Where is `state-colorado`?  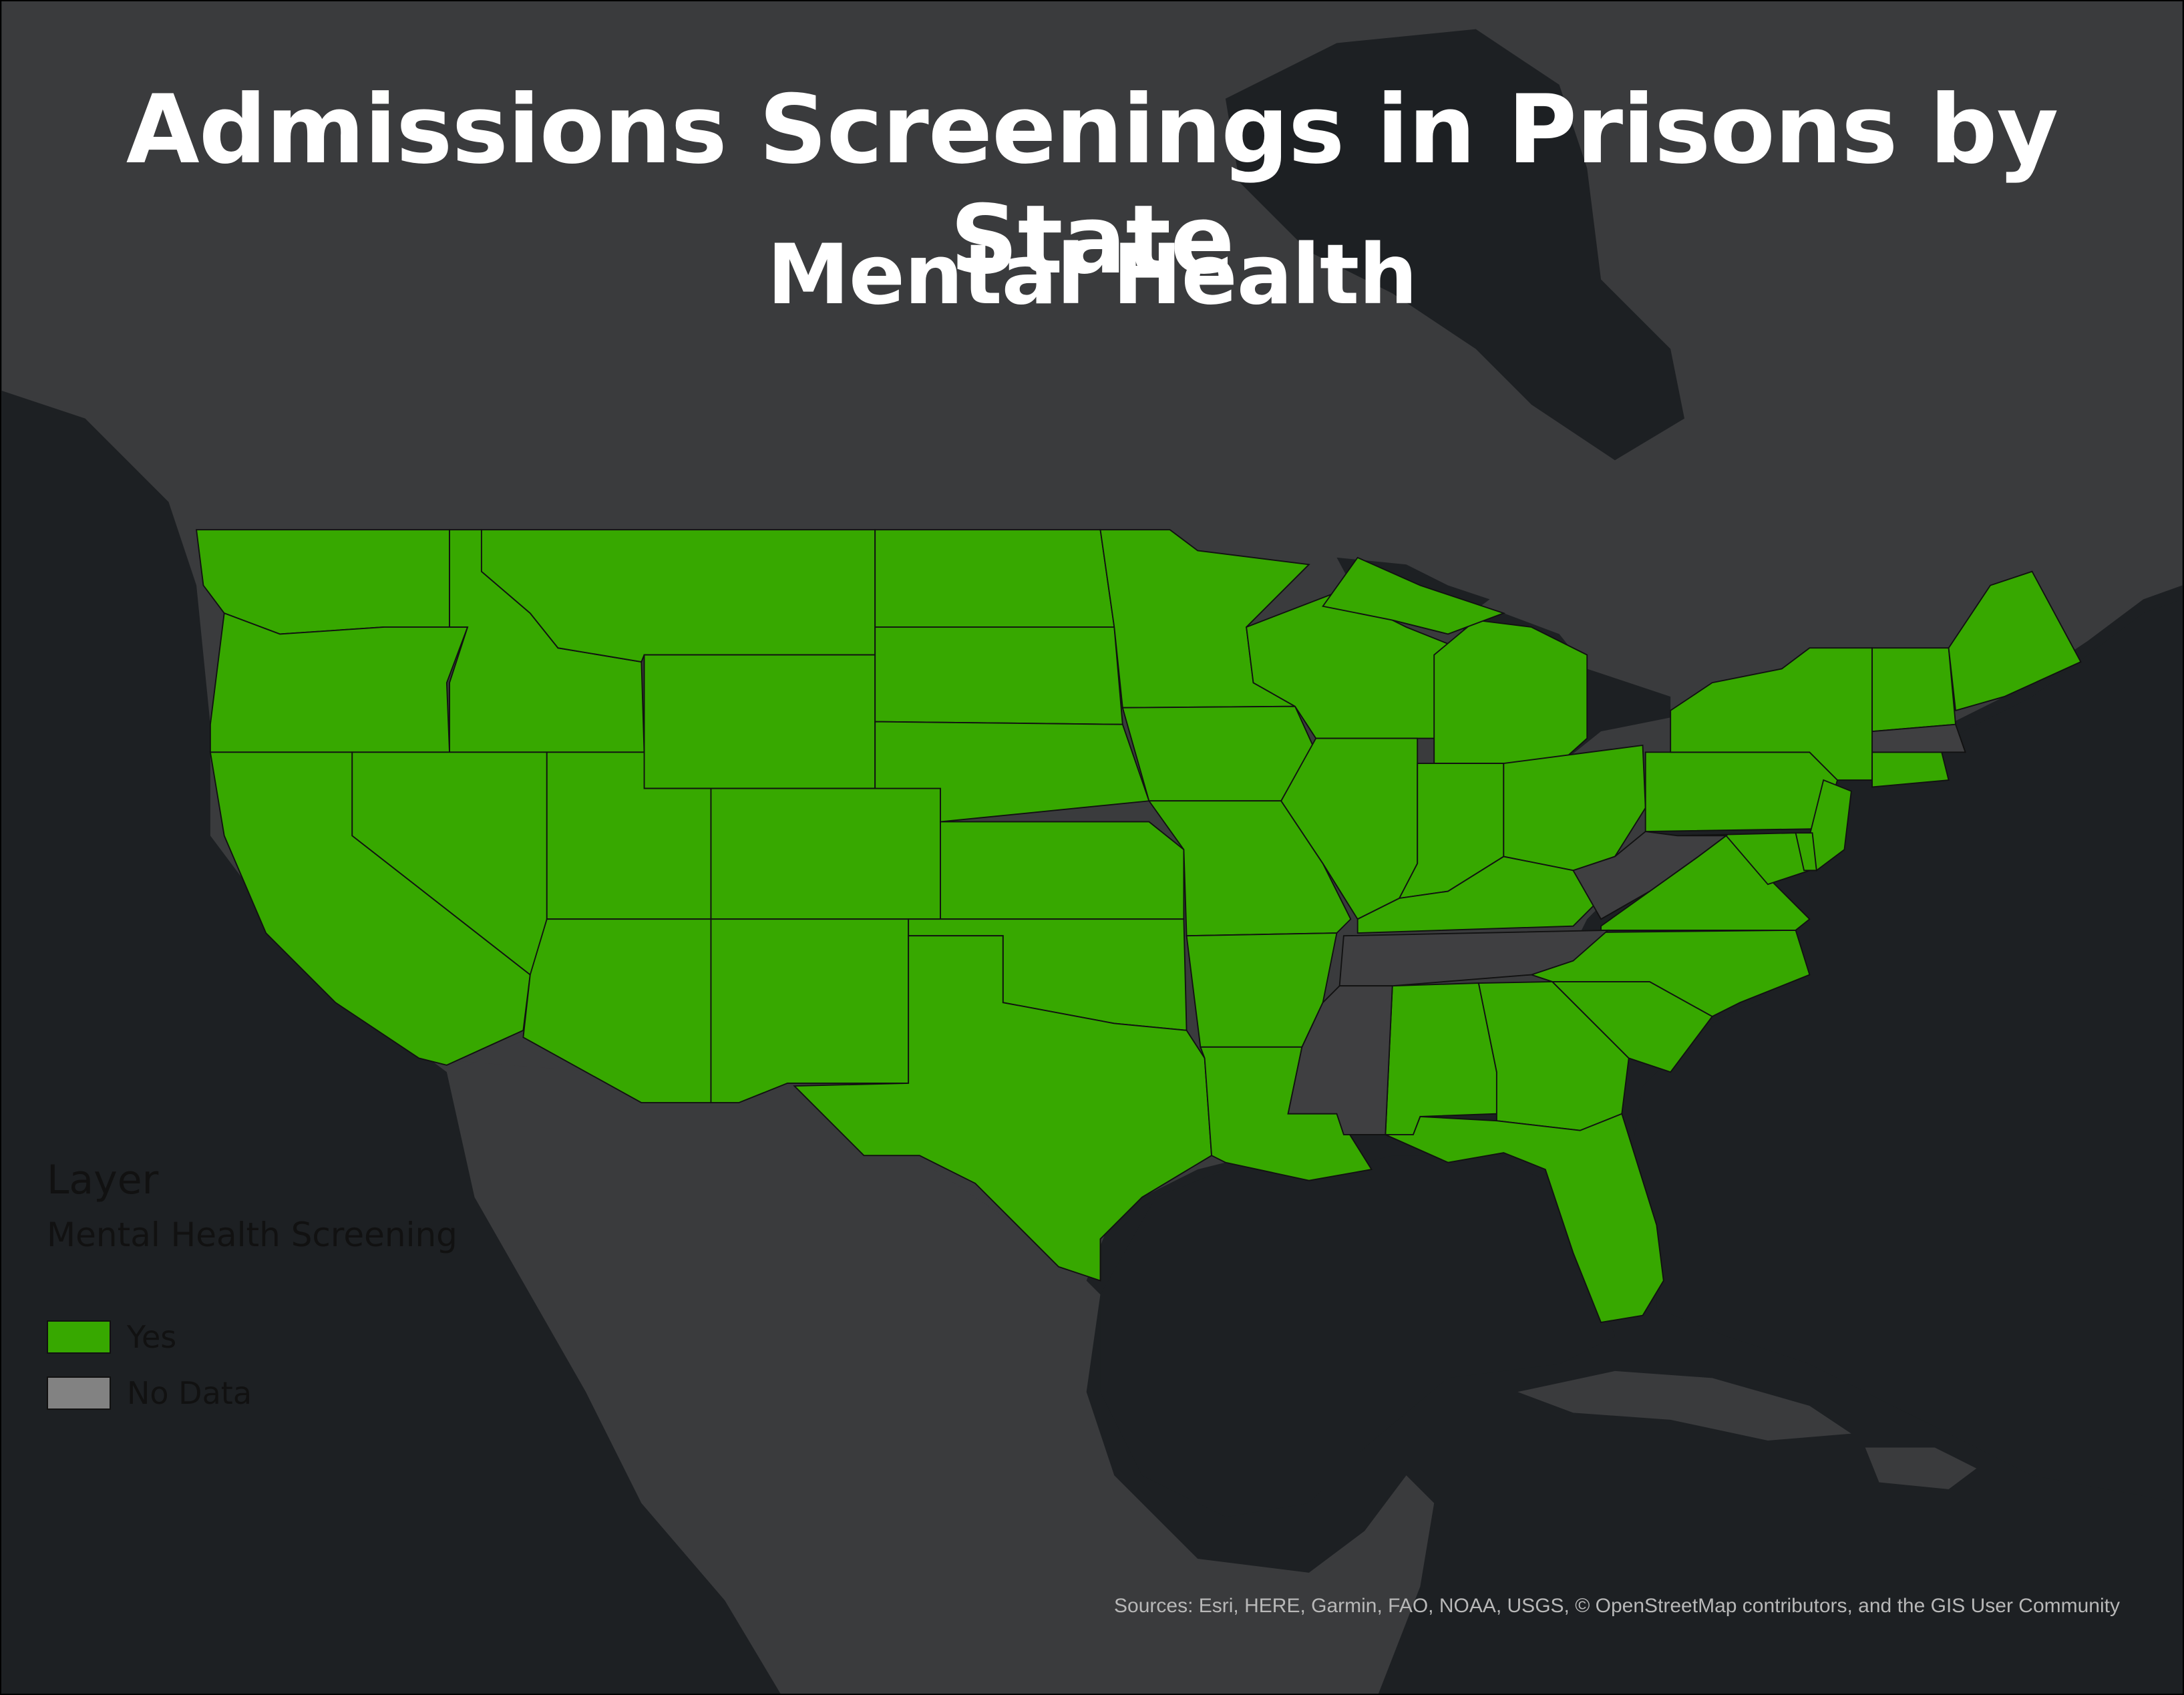
state-colorado is located at coordinates (826, 853).